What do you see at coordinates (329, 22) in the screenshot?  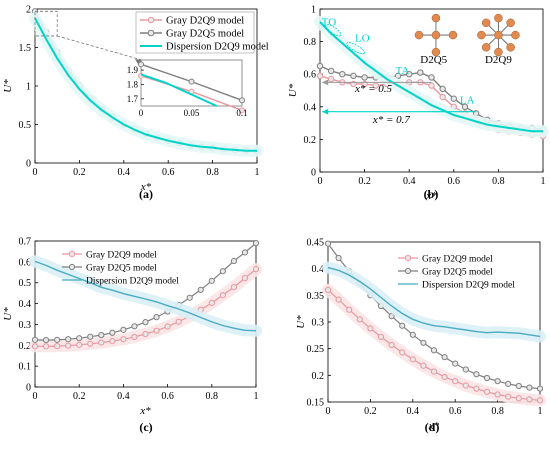 I see `panel-b-annotation-0: TO` at bounding box center [329, 22].